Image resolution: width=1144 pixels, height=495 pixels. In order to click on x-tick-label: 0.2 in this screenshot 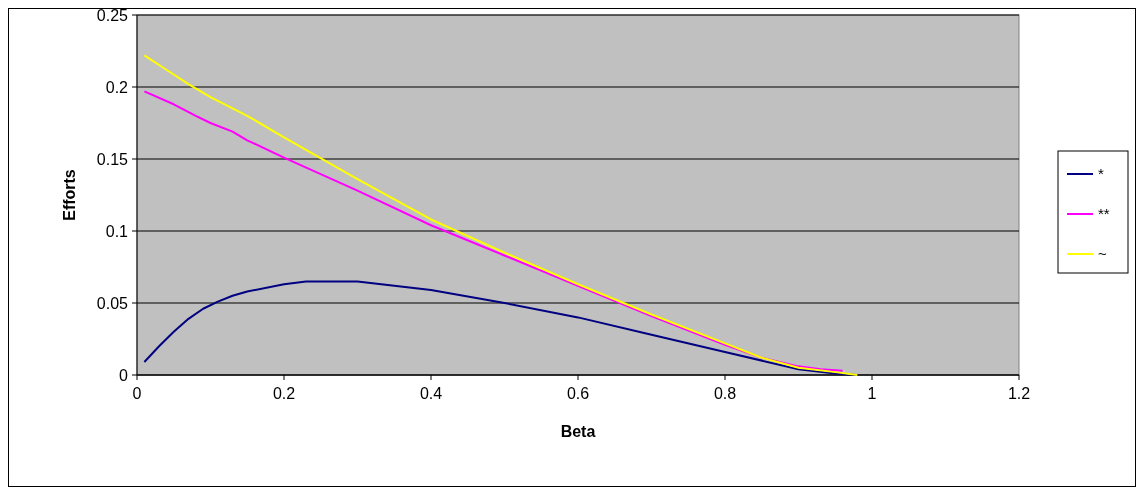, I will do `click(284, 393)`.